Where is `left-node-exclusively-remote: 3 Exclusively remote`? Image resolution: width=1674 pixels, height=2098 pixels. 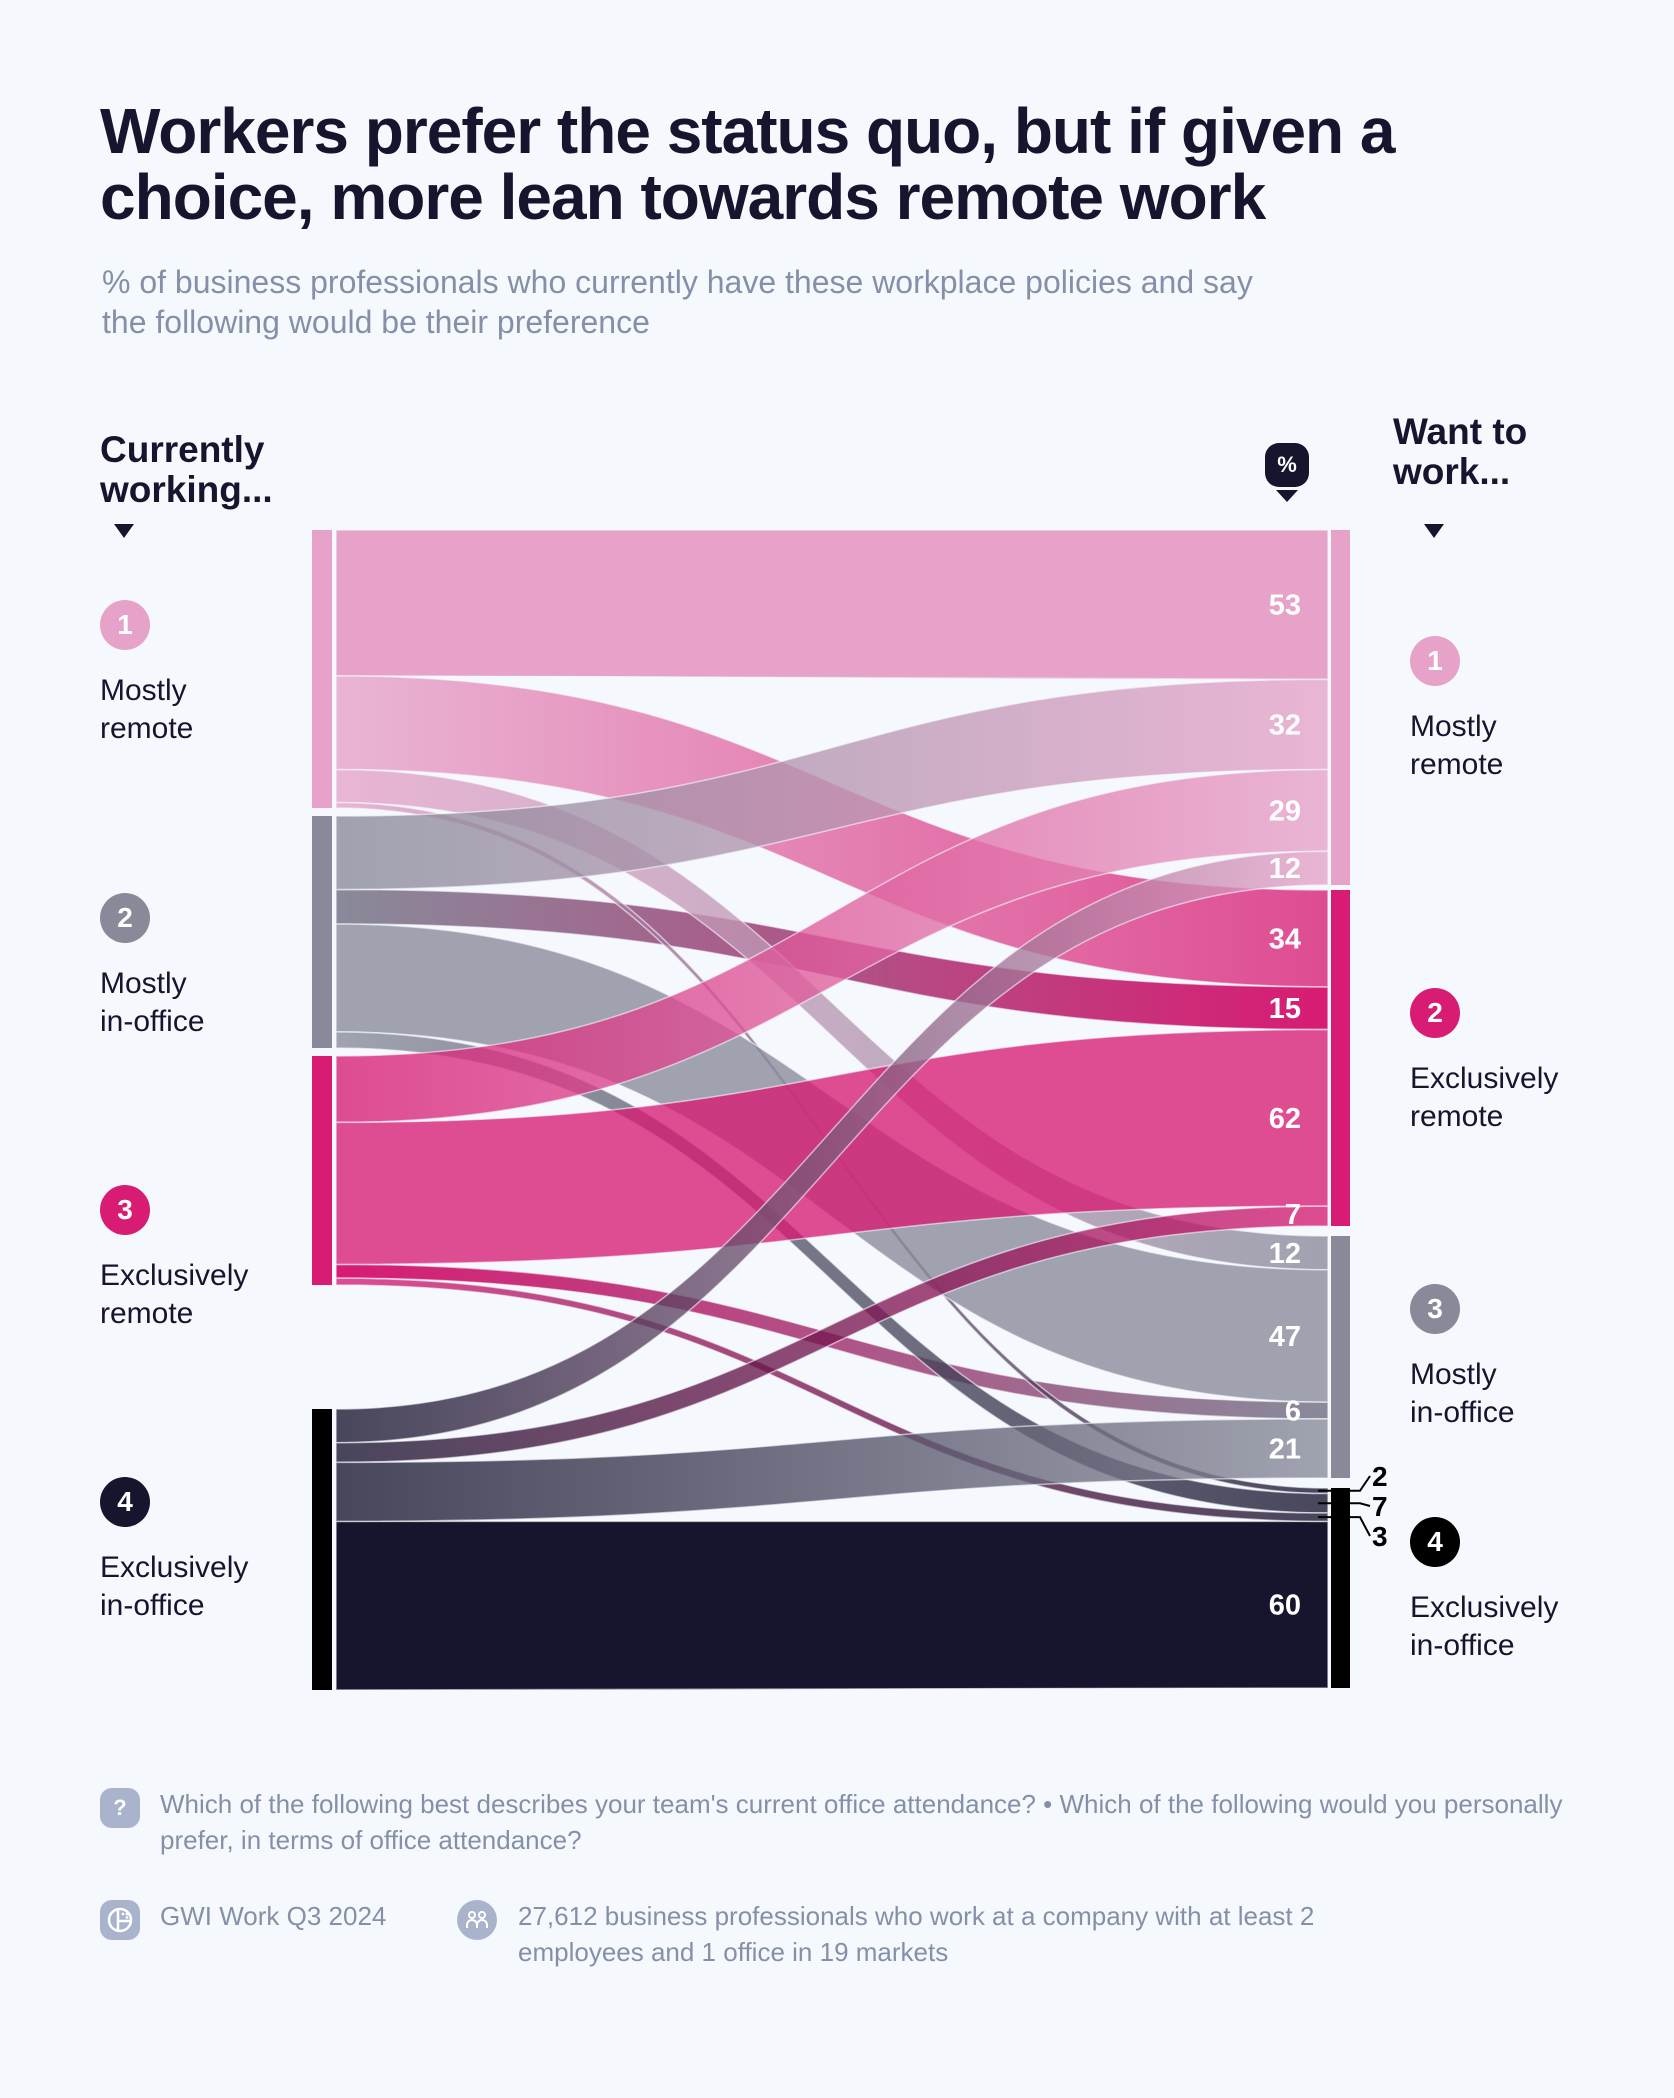 left-node-exclusively-remote: 3 Exclusively remote is located at coordinates (200, 1259).